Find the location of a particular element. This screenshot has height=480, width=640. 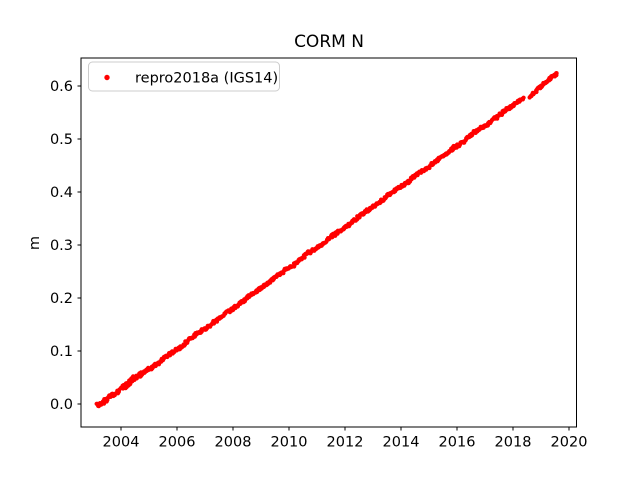

x-tick-label: 2012 is located at coordinates (345, 443).